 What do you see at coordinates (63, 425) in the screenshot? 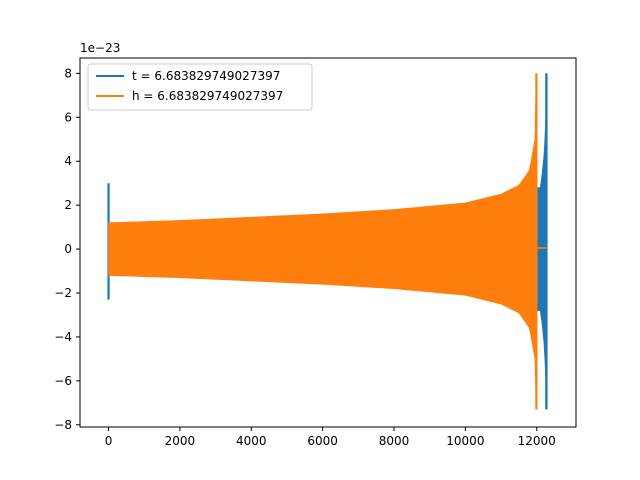
I see `y-tick-label: −8` at bounding box center [63, 425].